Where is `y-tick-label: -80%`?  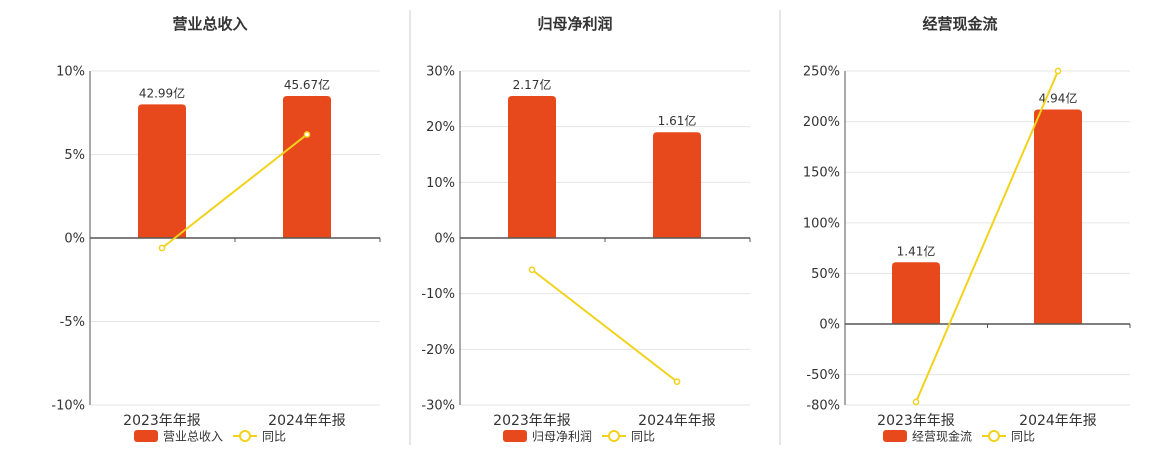 y-tick-label: -80% is located at coordinates (823, 406).